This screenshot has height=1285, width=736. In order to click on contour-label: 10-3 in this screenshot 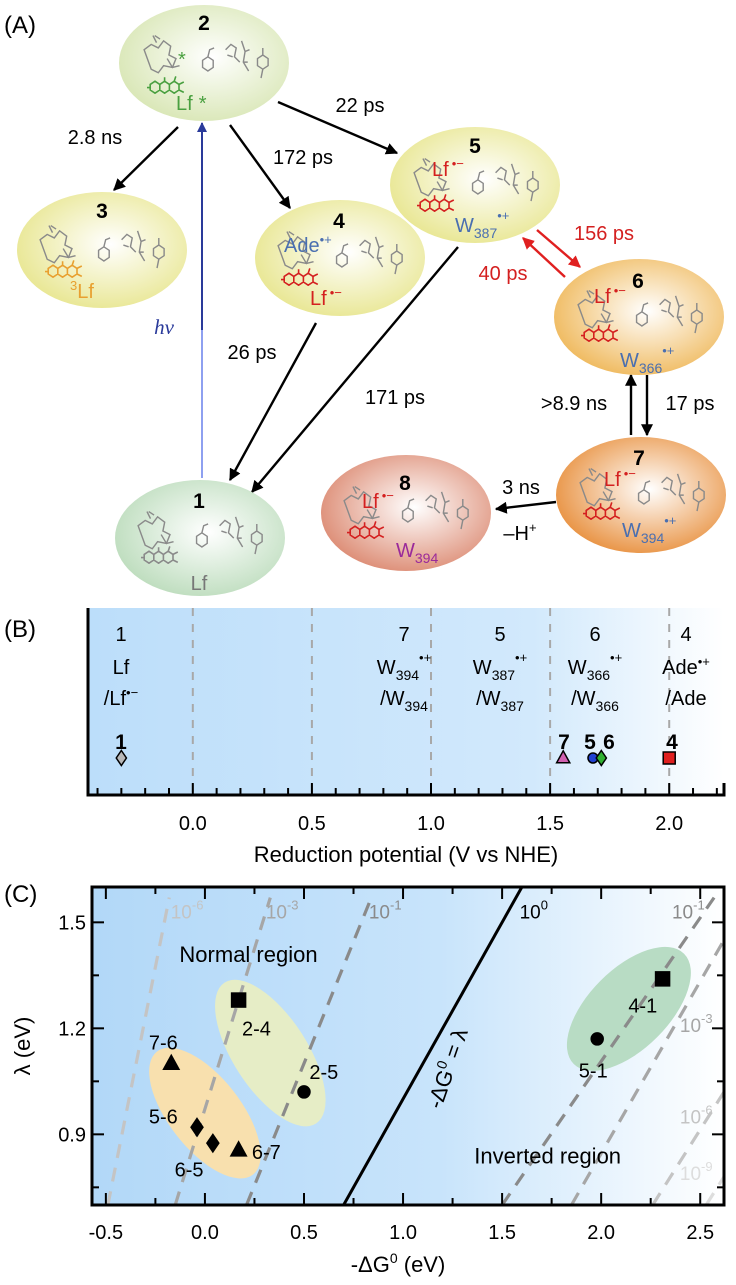, I will do `click(282, 911)`.